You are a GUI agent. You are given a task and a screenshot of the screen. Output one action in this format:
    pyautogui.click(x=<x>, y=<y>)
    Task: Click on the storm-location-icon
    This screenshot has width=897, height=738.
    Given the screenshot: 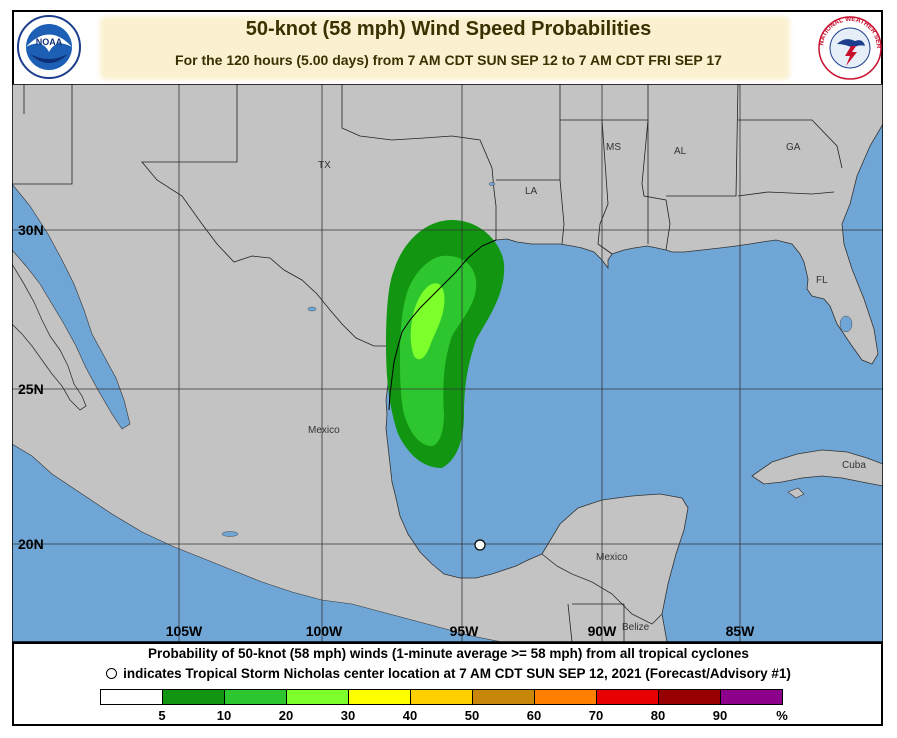 What is the action you would take?
    pyautogui.click(x=112, y=673)
    